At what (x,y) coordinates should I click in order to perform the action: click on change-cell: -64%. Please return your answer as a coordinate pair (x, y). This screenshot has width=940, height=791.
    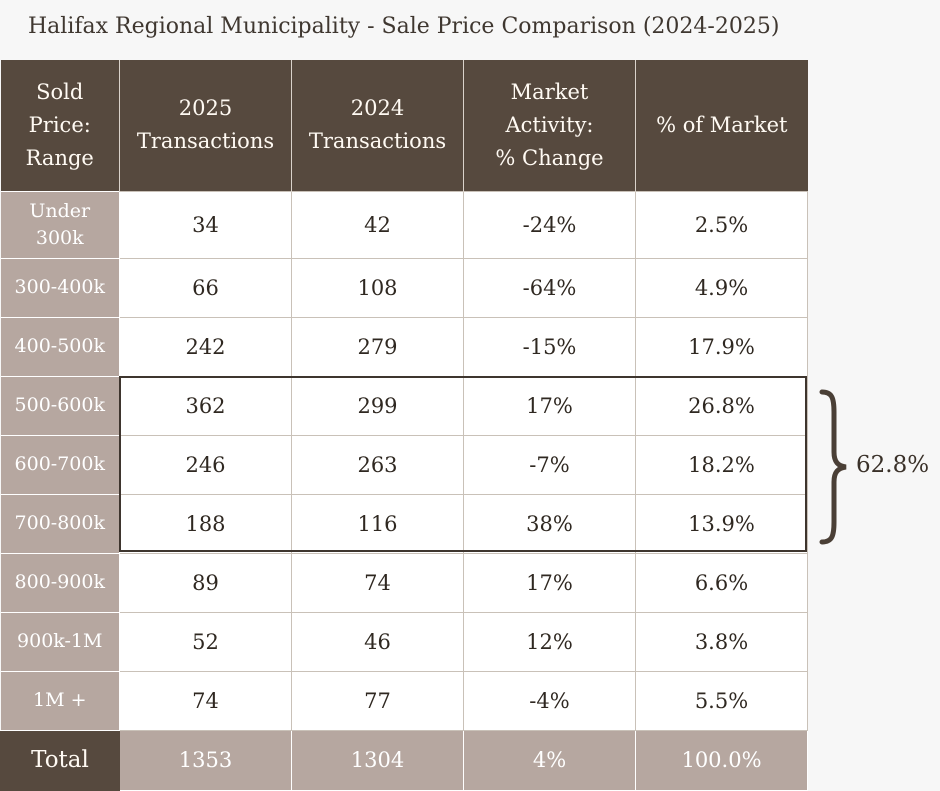
    Looking at the image, I should click on (549, 287).